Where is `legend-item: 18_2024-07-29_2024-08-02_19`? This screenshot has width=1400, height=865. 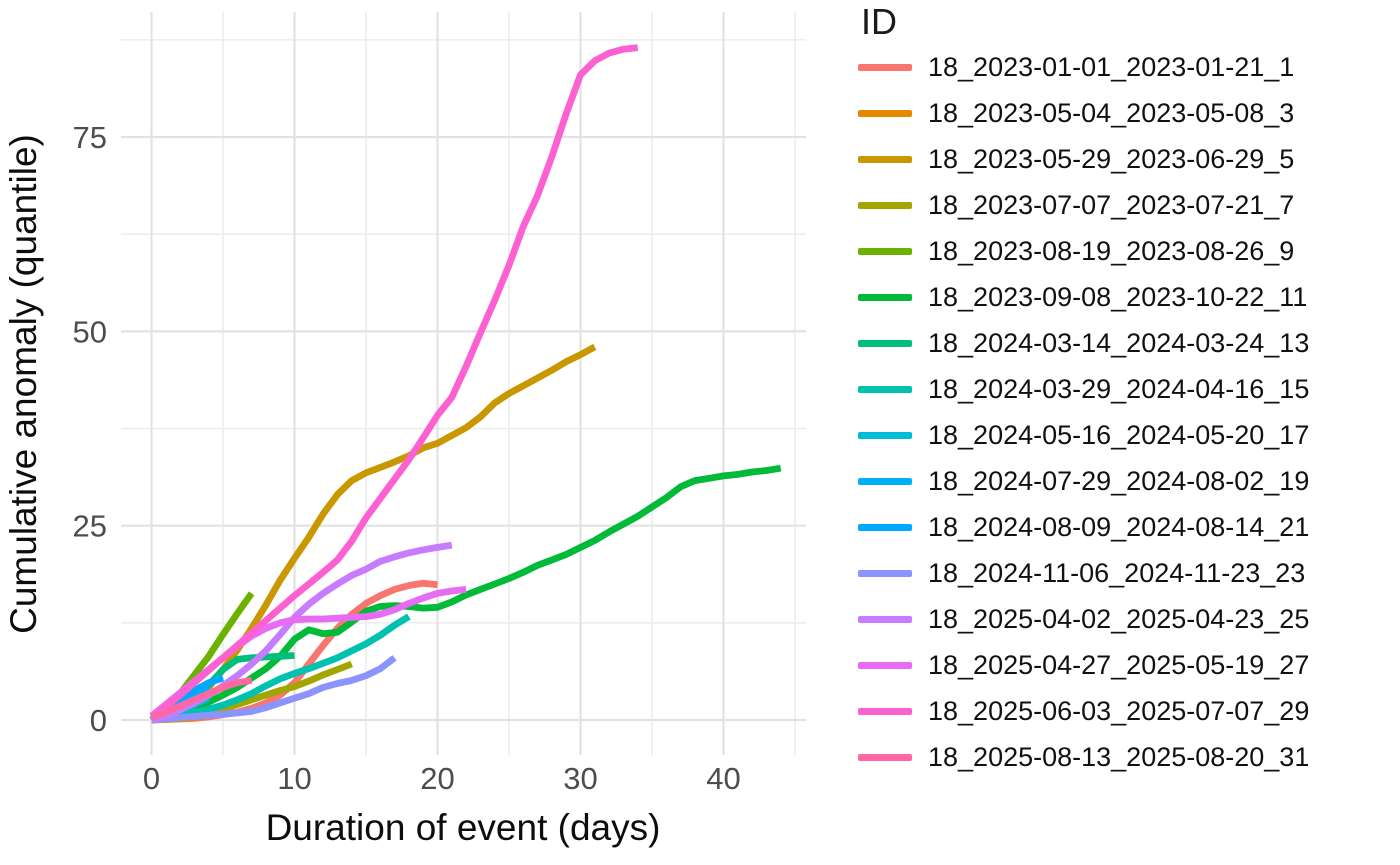 legend-item: 18_2024-07-29_2024-08-02_19 is located at coordinates (1121, 481).